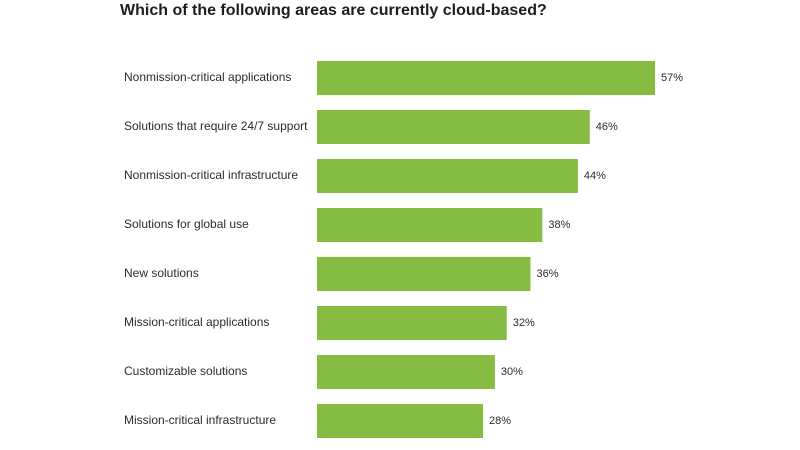  I want to click on value-label: 28%, so click(500, 421).